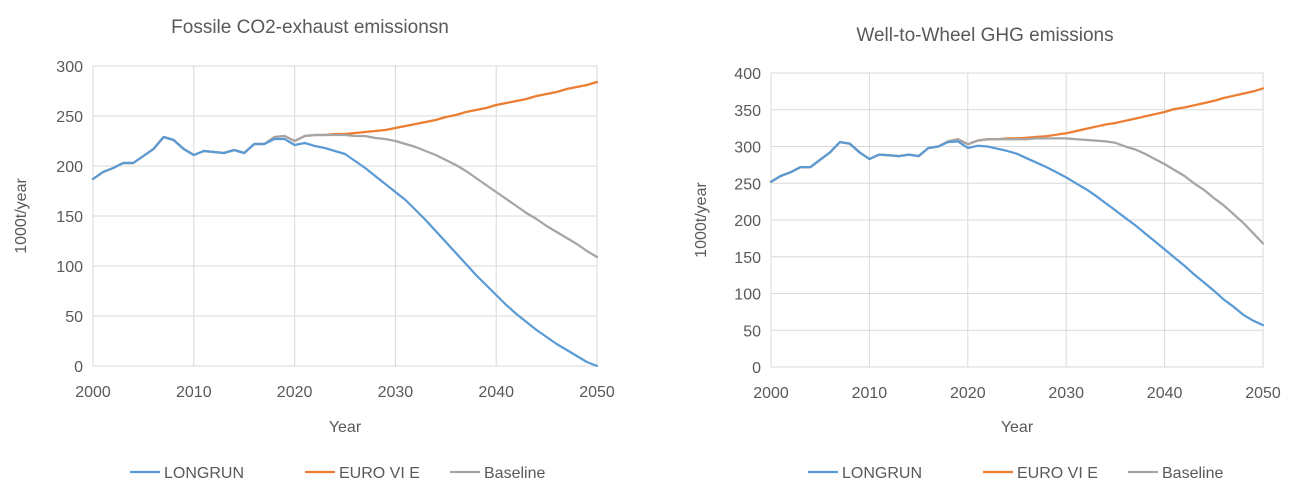 The width and height of the screenshot is (1300, 503). What do you see at coordinates (747, 74) in the screenshot?
I see `y-tick-label: 400` at bounding box center [747, 74].